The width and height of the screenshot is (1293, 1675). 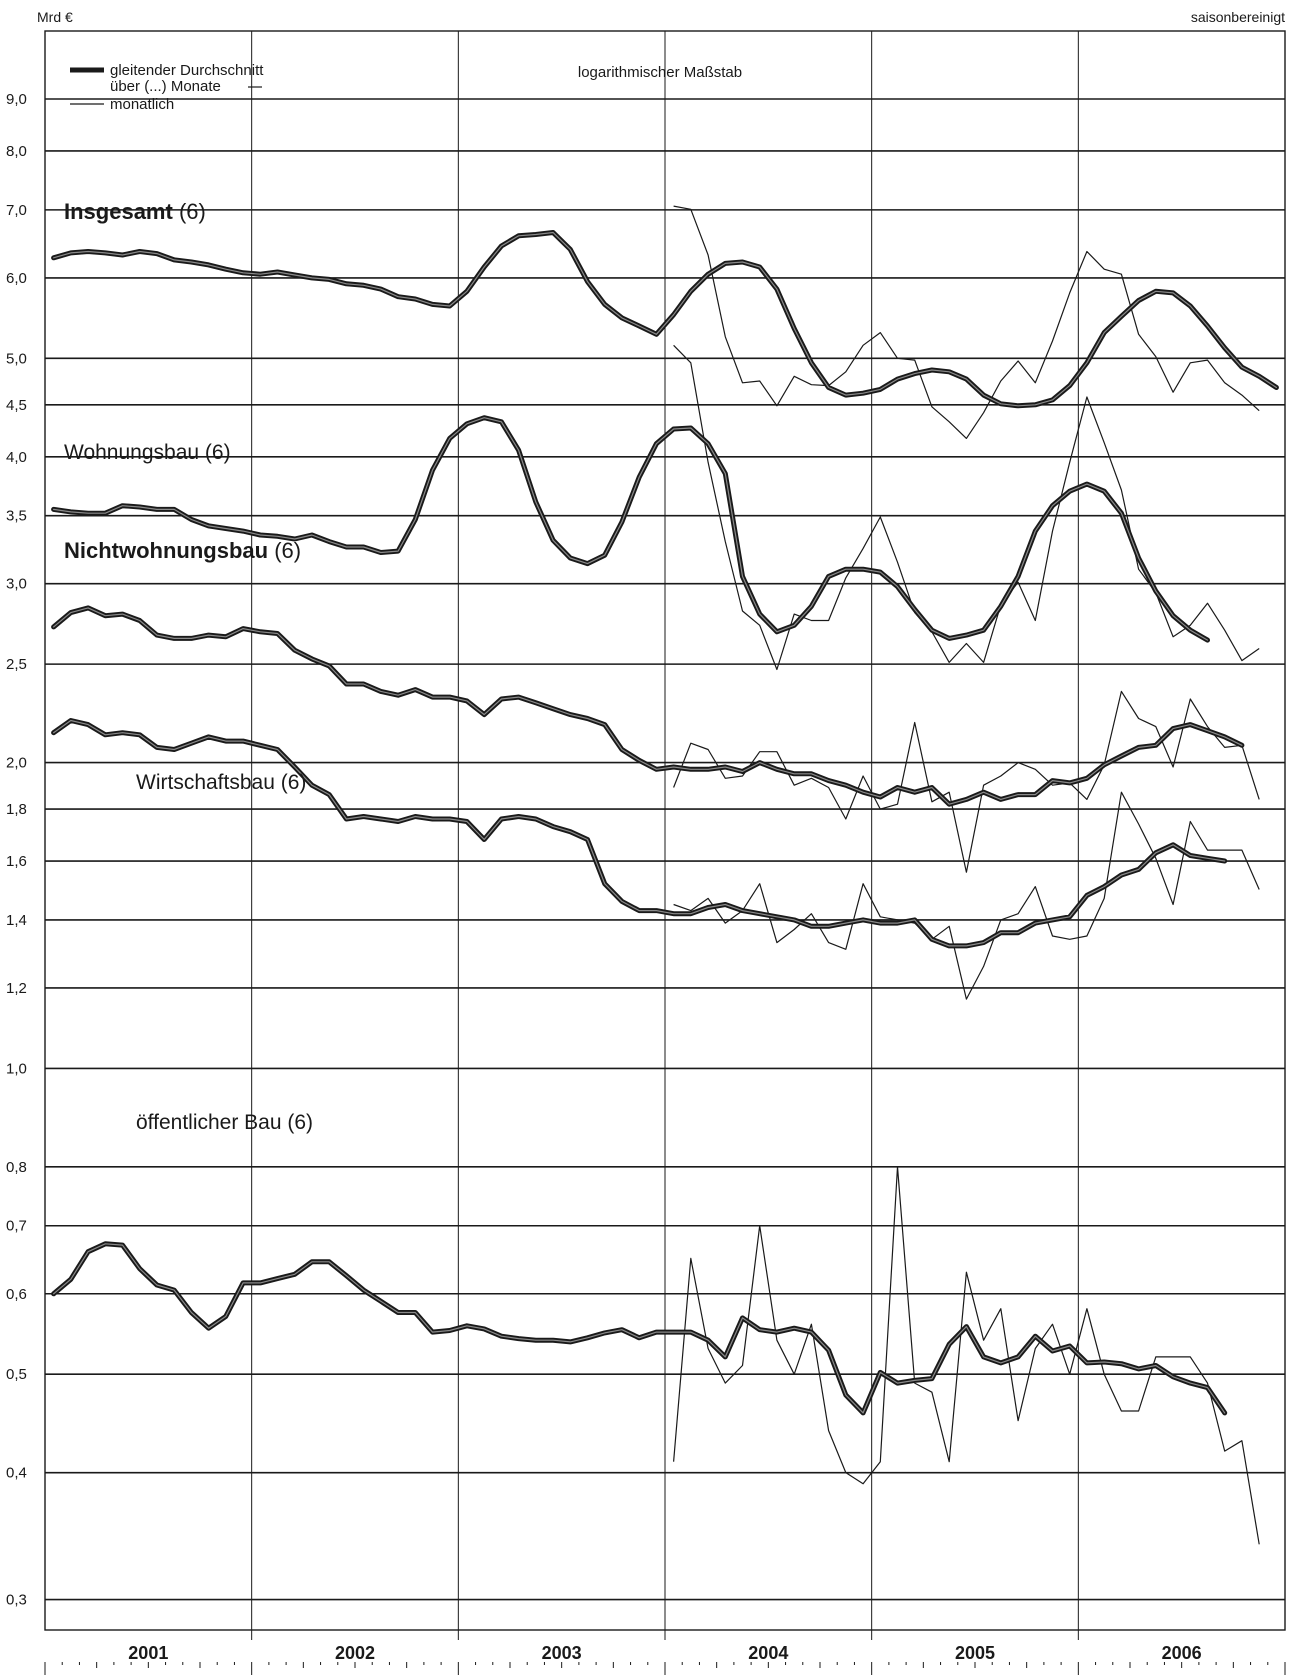 What do you see at coordinates (16, 278) in the screenshot?
I see `y-tick-label: 6,0` at bounding box center [16, 278].